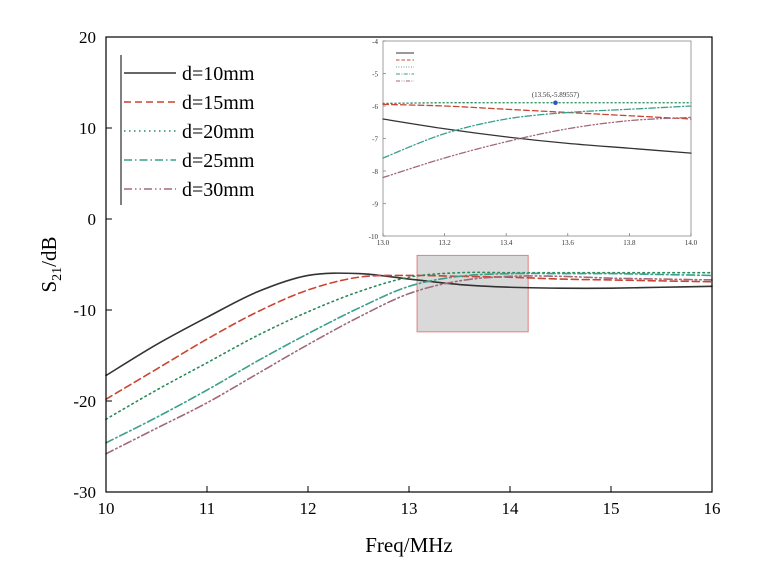 This screenshot has height=582, width=760. I want to click on x-tick-label: 14, so click(511, 508).